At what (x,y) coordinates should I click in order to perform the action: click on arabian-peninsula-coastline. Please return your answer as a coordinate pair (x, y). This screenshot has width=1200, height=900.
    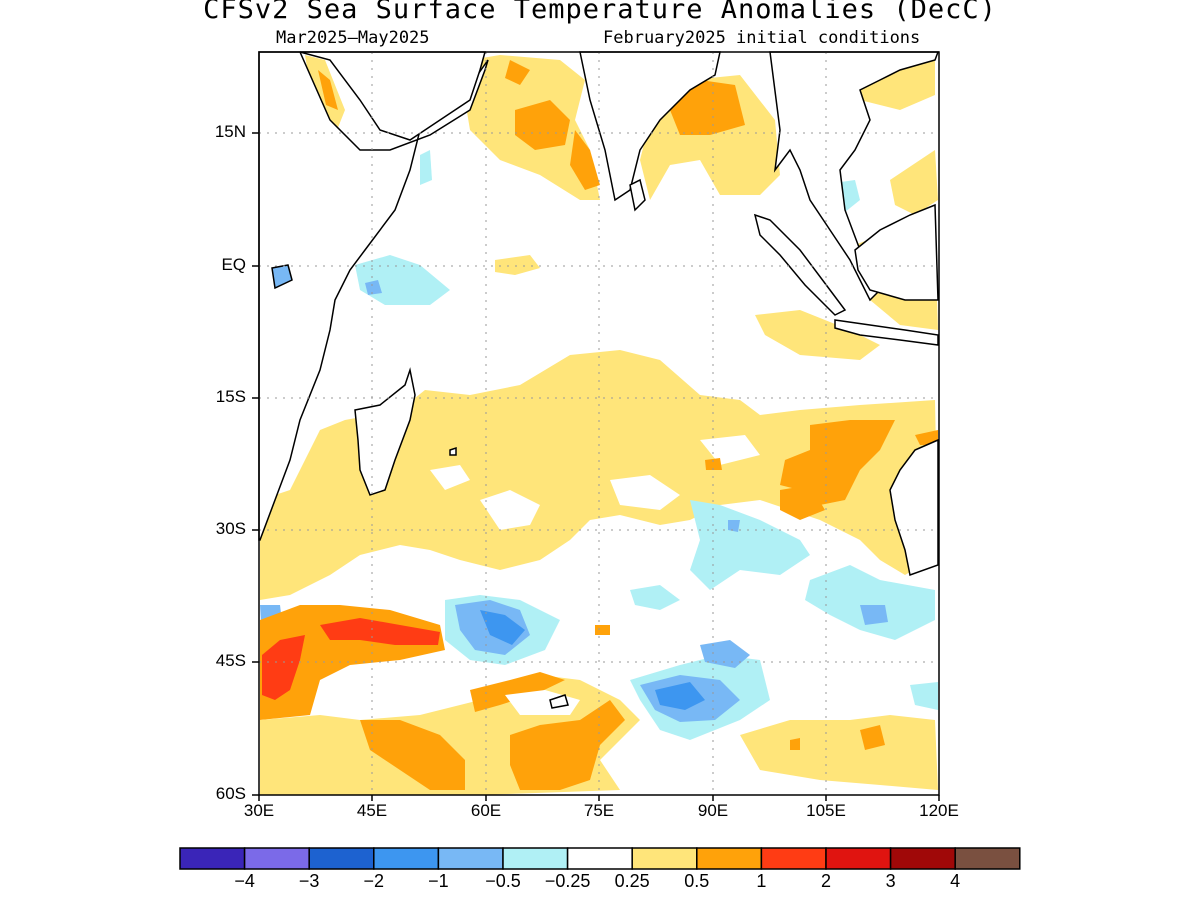
    Looking at the image, I should click on (392, 96).